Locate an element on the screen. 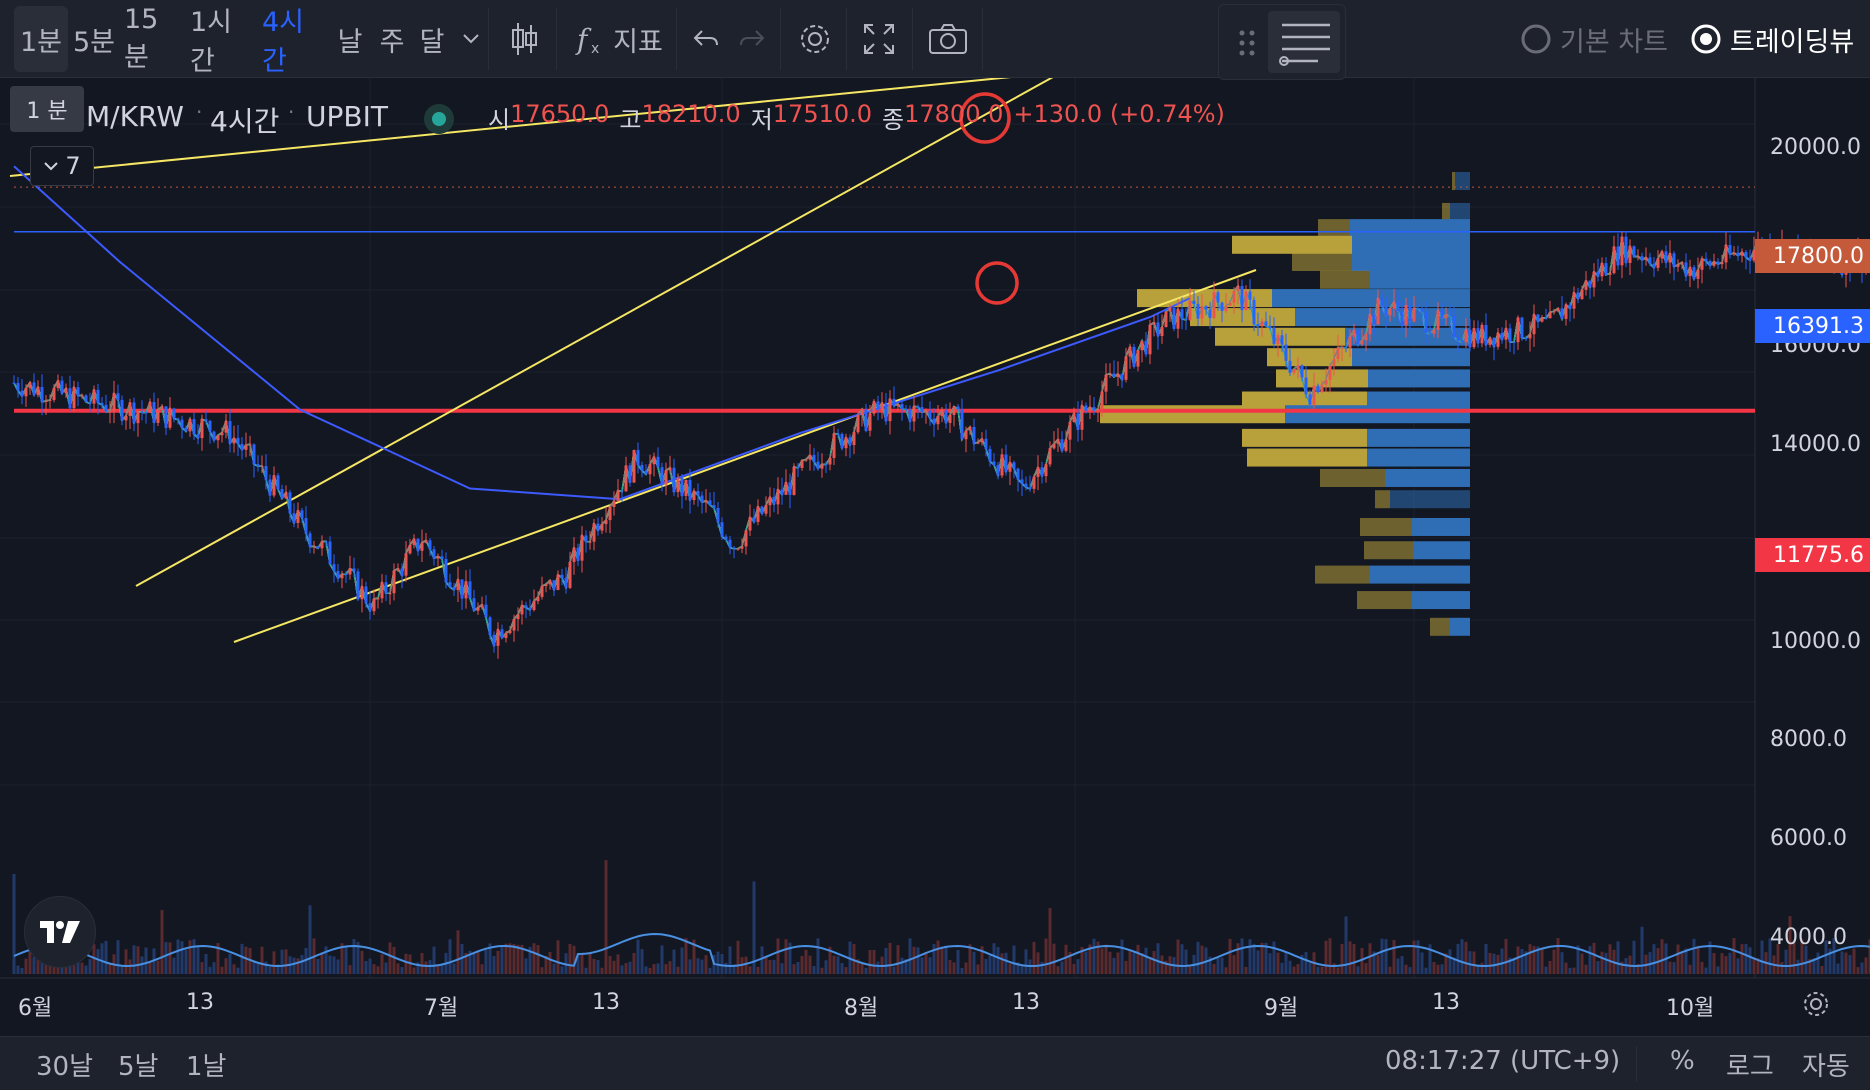  toolbar-divider is located at coordinates (488, 39).